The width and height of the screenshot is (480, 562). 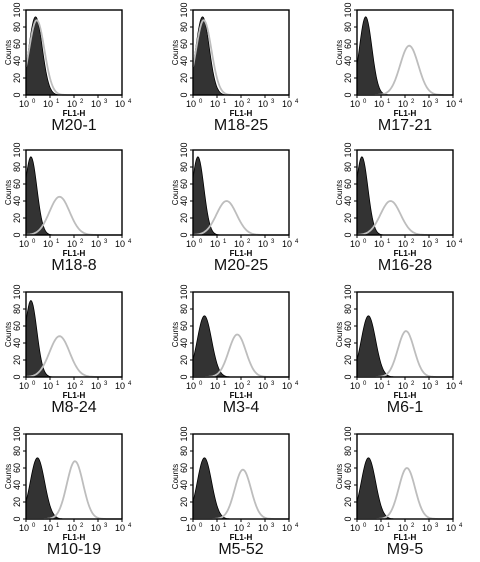 What do you see at coordinates (241, 265) in the screenshot?
I see `panel-title: M20-25` at bounding box center [241, 265].